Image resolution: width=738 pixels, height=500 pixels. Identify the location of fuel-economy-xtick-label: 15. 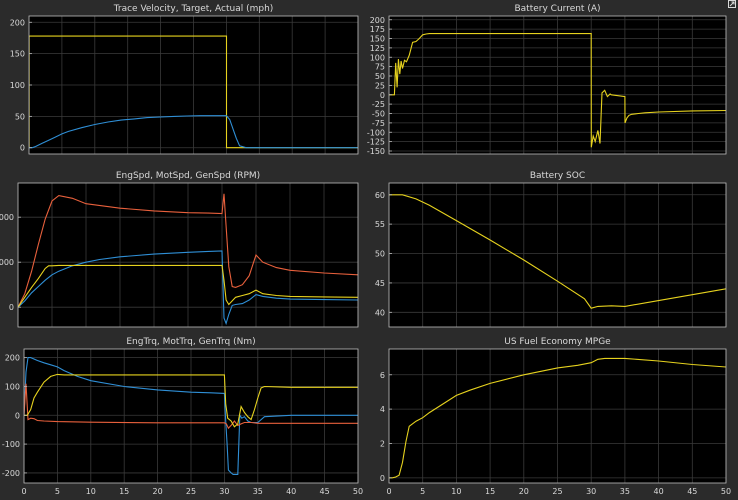
(490, 491).